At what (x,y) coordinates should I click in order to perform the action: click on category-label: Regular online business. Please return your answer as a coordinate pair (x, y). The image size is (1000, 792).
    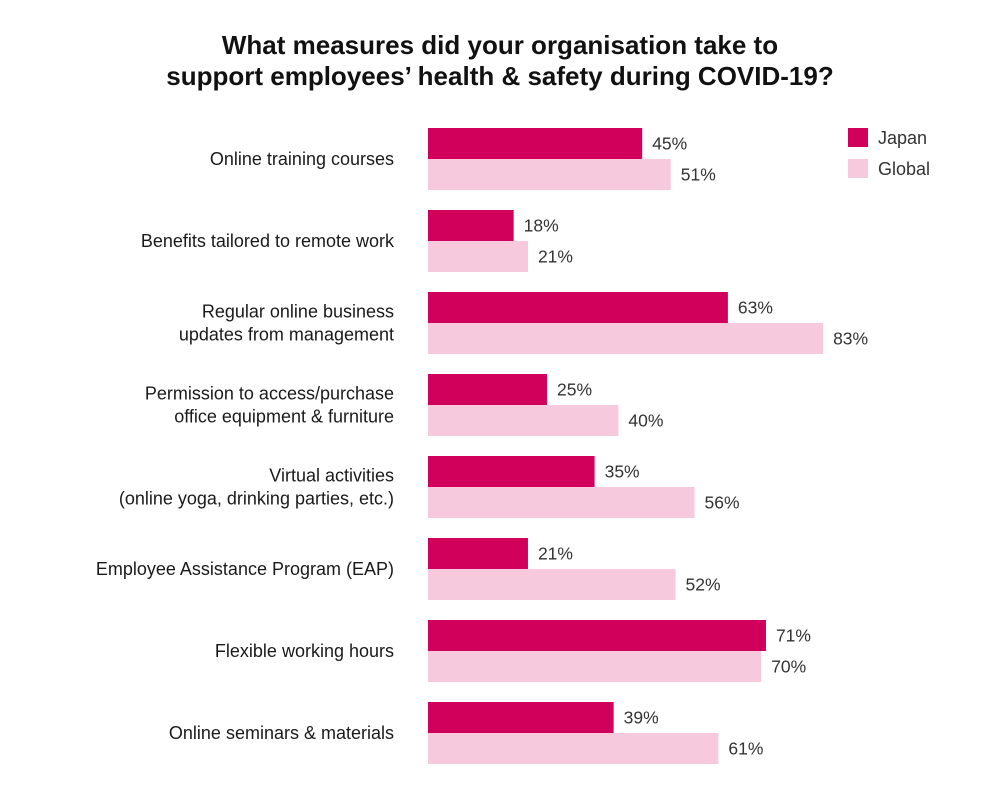
    Looking at the image, I should click on (298, 312).